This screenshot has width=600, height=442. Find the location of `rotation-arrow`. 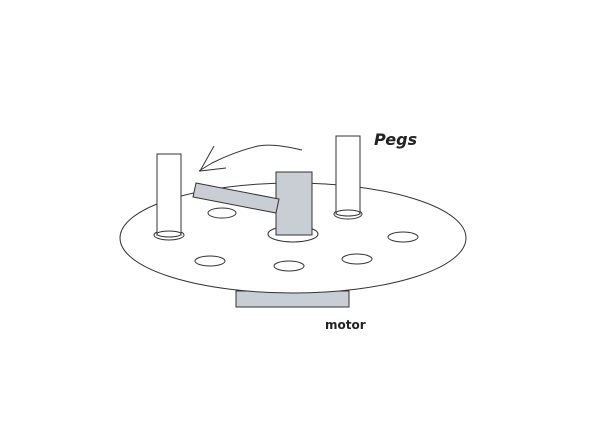

rotation-arrow is located at coordinates (250, 158).